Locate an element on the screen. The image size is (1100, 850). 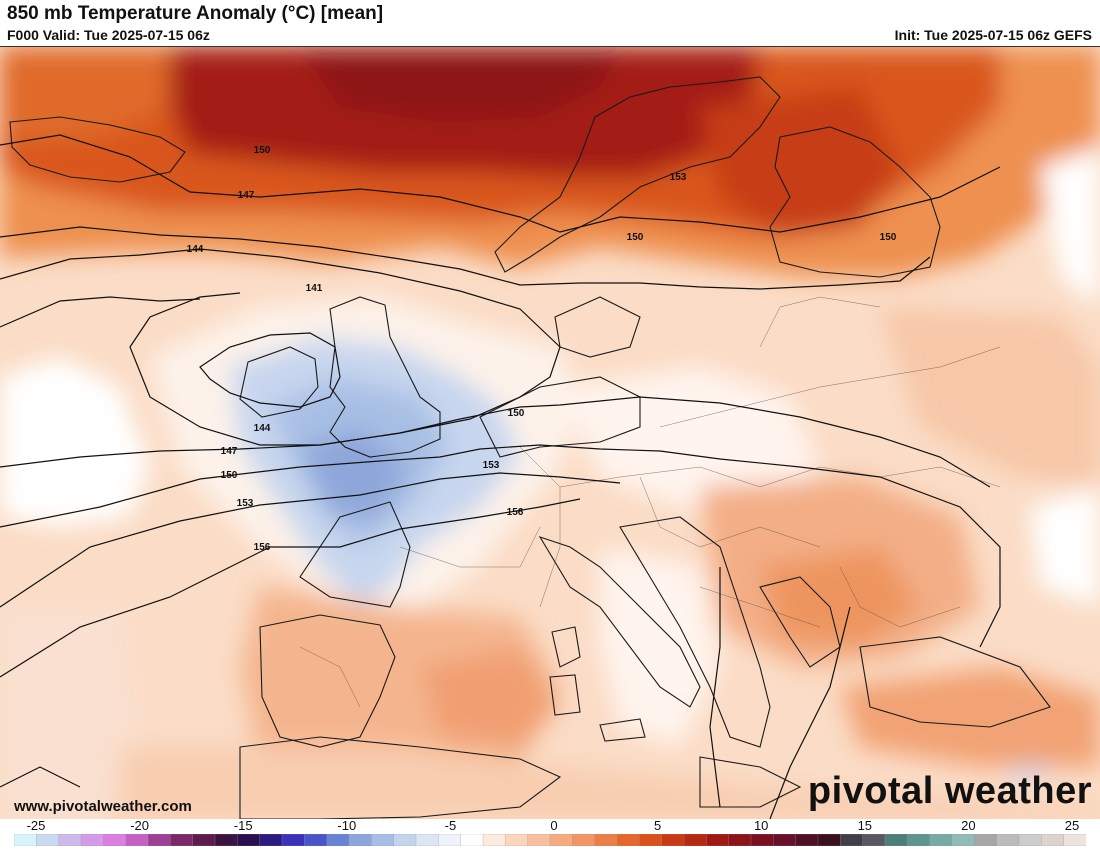
colorbar-ticks: -25 -20 -15 -10 -5 0 5 10 15 20 25 is located at coordinates (550, 826).